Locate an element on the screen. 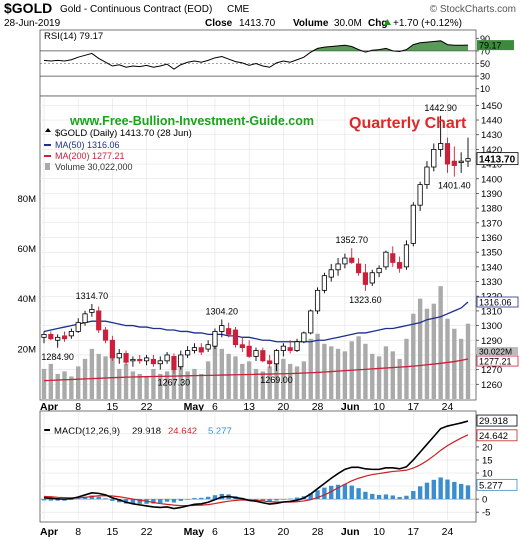  rsi-overbought-fill is located at coordinates (256, 45).